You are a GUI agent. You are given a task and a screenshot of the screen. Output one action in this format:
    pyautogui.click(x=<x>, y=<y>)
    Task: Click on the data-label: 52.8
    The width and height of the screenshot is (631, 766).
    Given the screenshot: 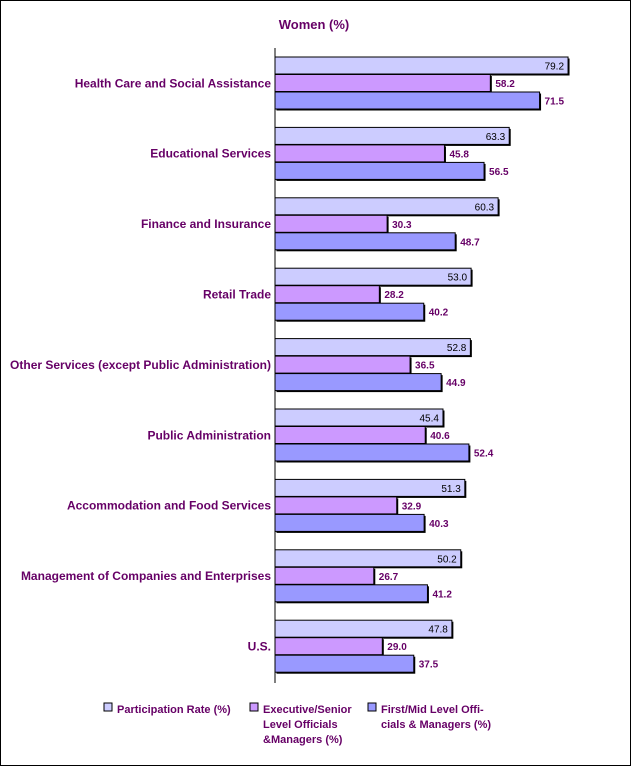 What is the action you would take?
    pyautogui.click(x=457, y=348)
    